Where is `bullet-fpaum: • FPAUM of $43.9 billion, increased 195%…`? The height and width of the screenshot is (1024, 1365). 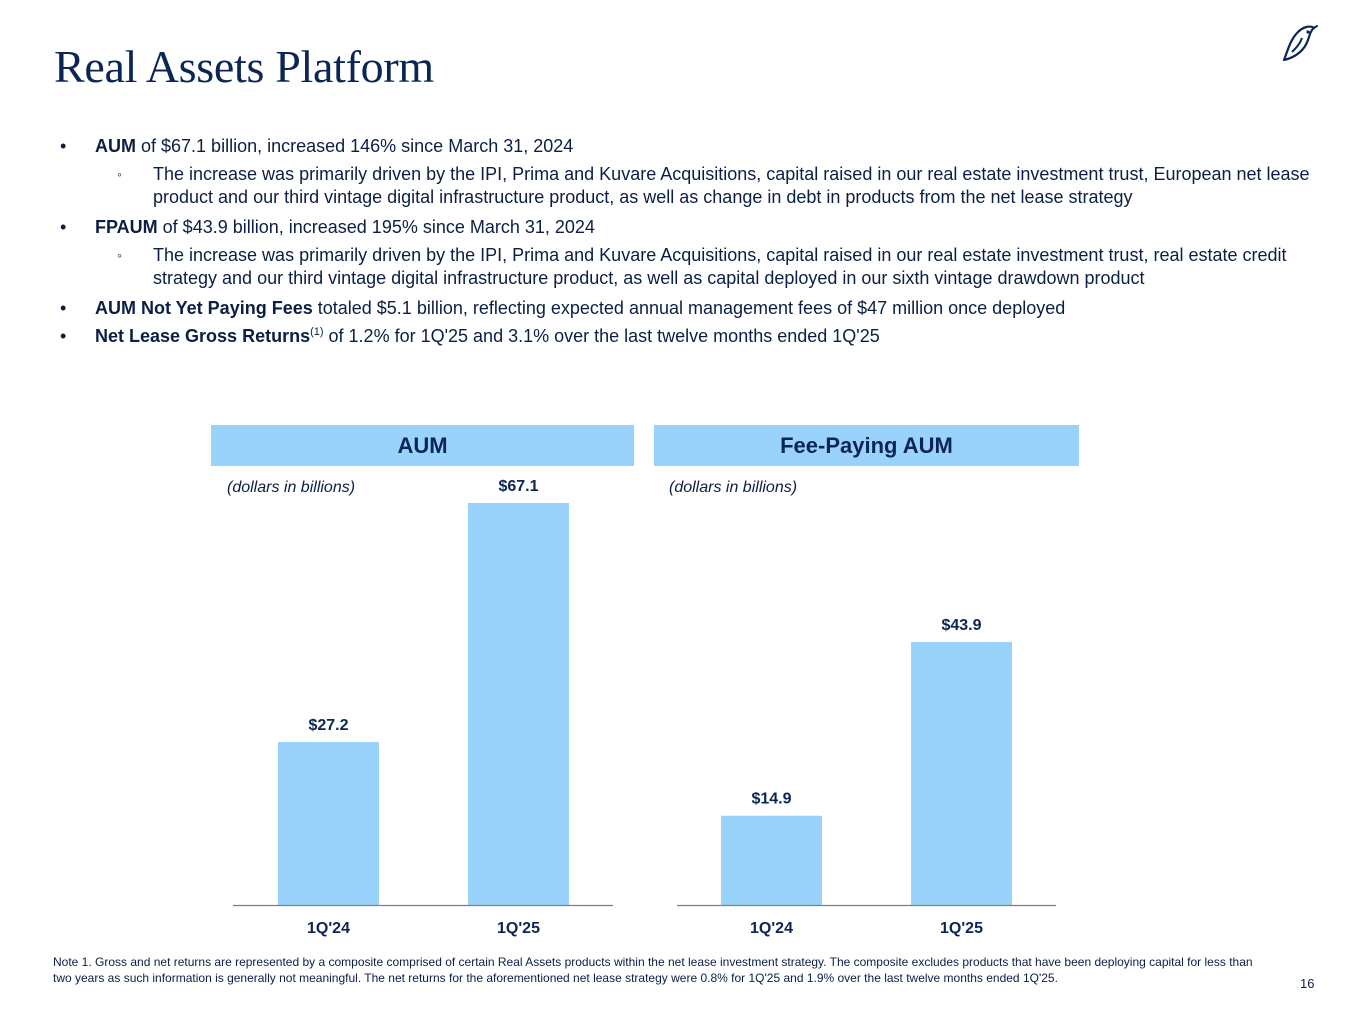
bullet-fpaum: • FPAUM of $43.9 billion, increased 195%… is located at coordinates (685, 227).